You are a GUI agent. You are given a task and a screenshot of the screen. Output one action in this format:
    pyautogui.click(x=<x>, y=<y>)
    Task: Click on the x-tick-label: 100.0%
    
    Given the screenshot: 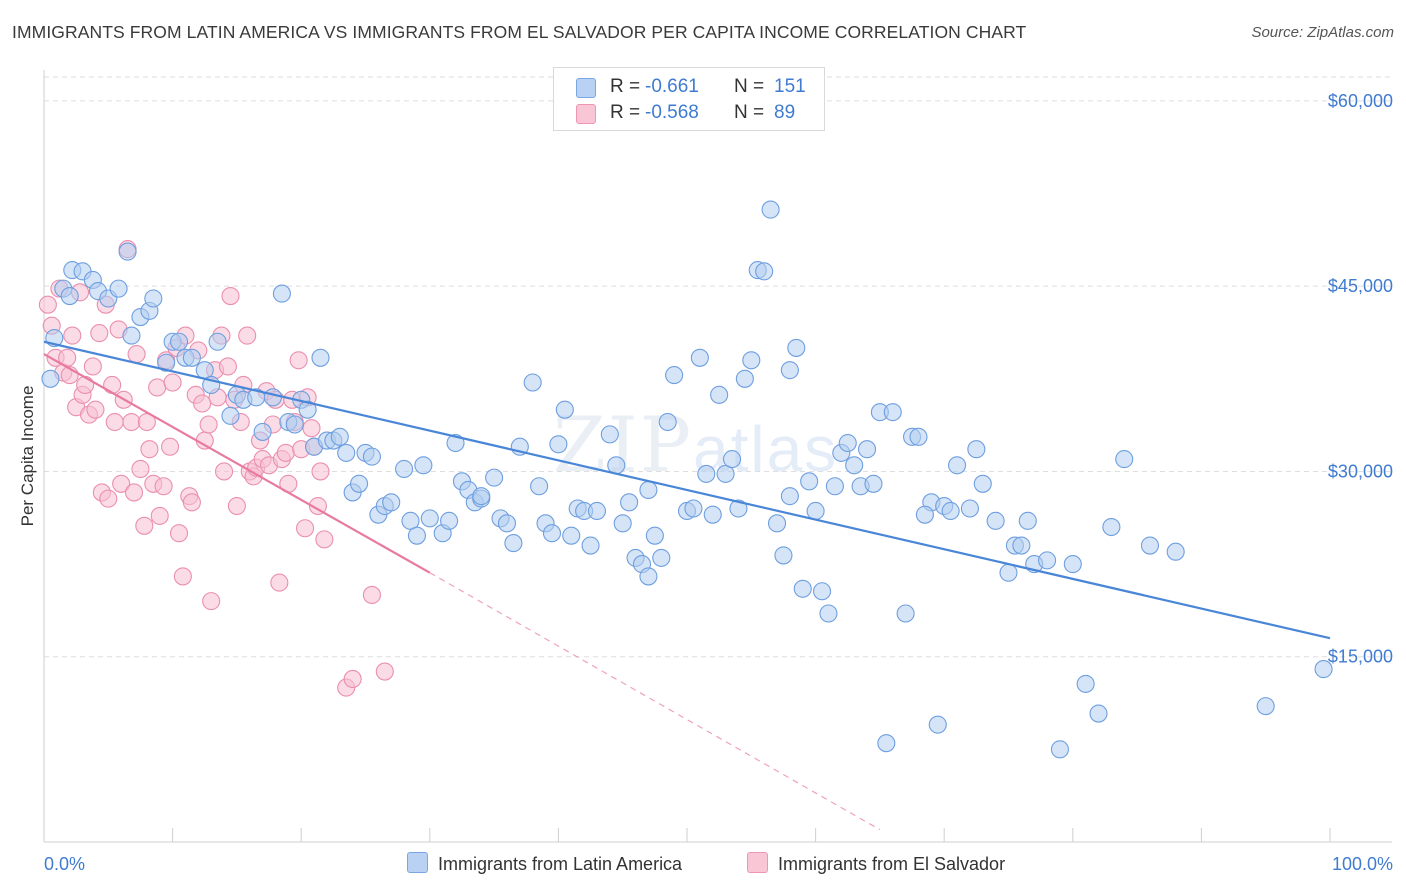 What is the action you would take?
    pyautogui.click(x=1362, y=864)
    